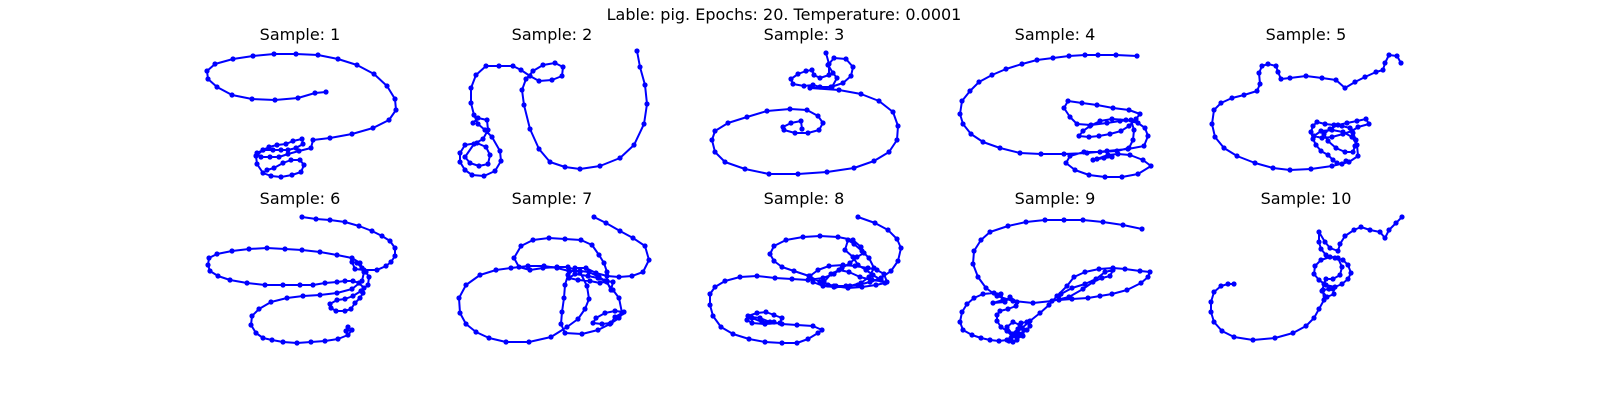  I want to click on sample-title-10: Sample: 10, so click(1306, 198).